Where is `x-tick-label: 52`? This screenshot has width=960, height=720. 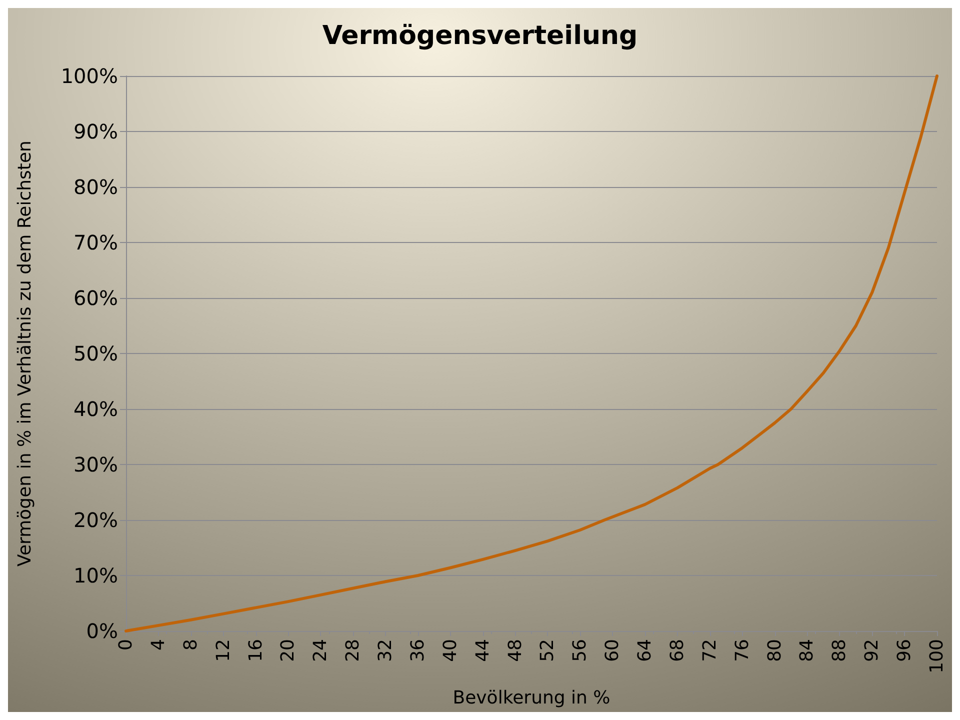
x-tick-label: 52 is located at coordinates (547, 650).